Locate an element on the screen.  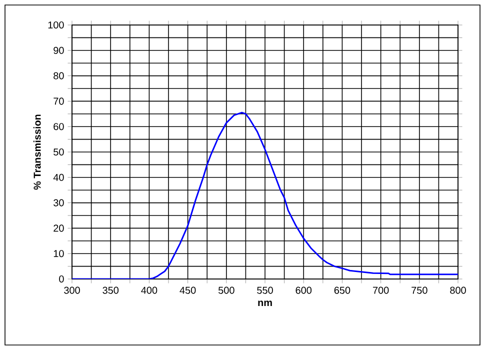
x-tick-label: 450 is located at coordinates (188, 290).